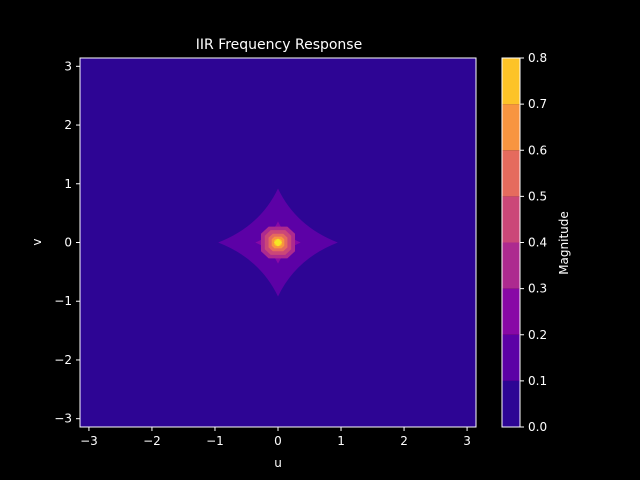 The width and height of the screenshot is (640, 480). I want to click on chart-title: IIR Frequency Response, so click(279, 45).